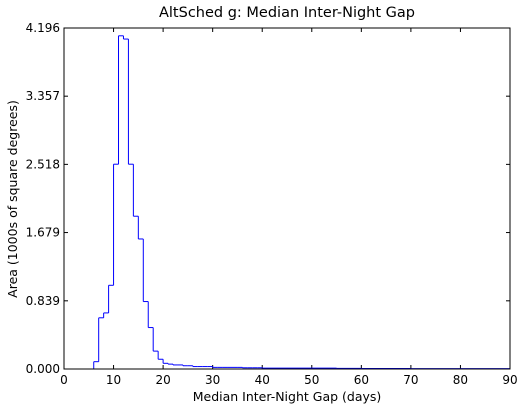  What do you see at coordinates (43, 164) in the screenshot?
I see `y-tick-label: 2.518` at bounding box center [43, 164].